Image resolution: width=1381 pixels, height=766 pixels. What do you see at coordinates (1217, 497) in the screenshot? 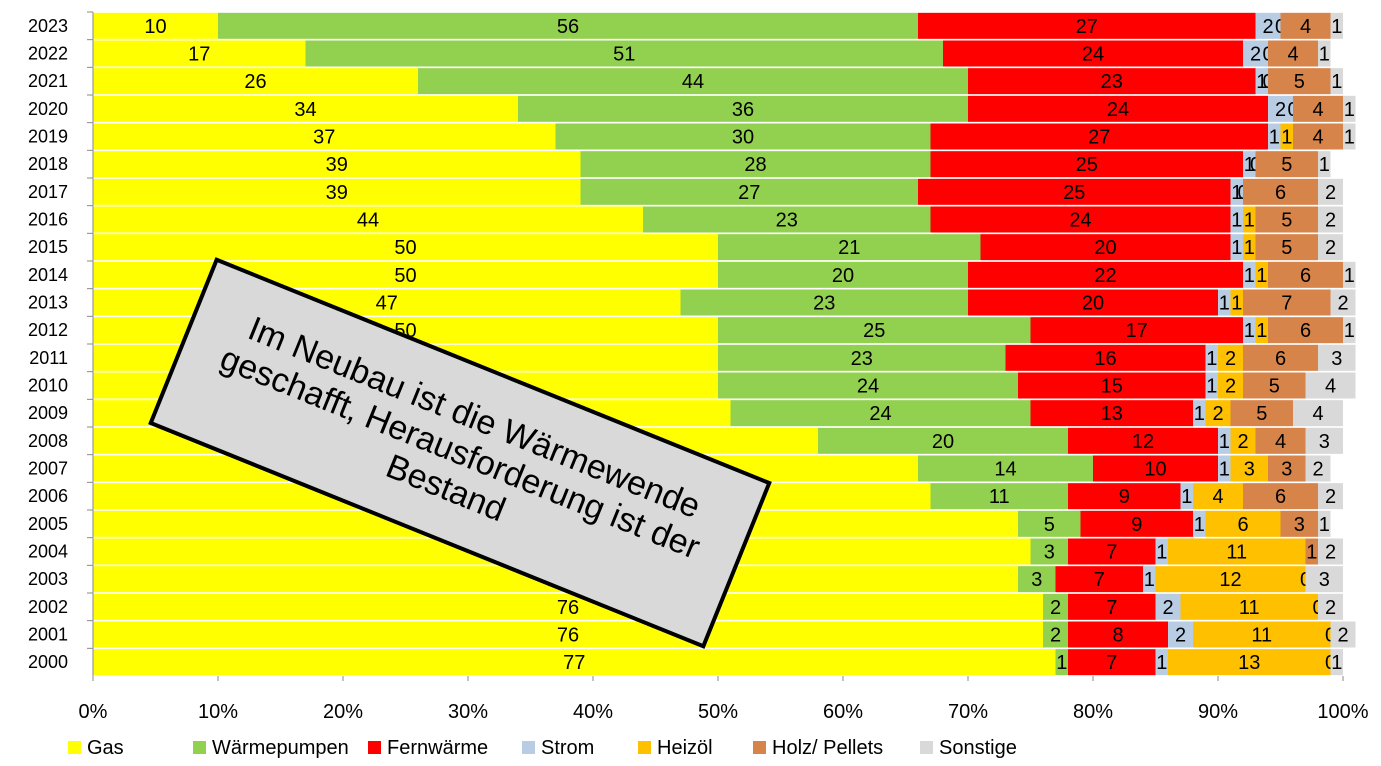
I see `data-label: 4` at bounding box center [1217, 497].